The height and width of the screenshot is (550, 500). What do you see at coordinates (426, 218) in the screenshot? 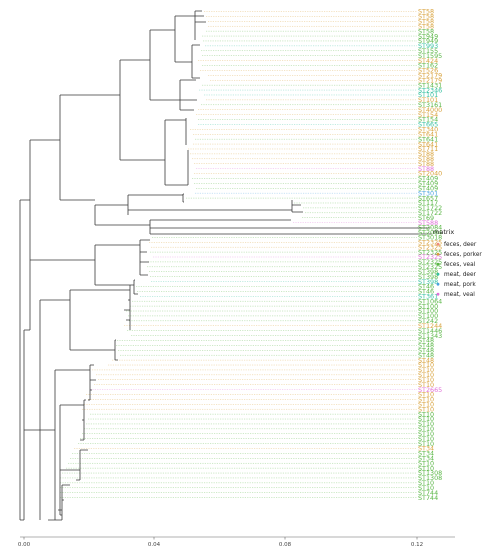
I see `tip-label: ST69` at bounding box center [426, 218].